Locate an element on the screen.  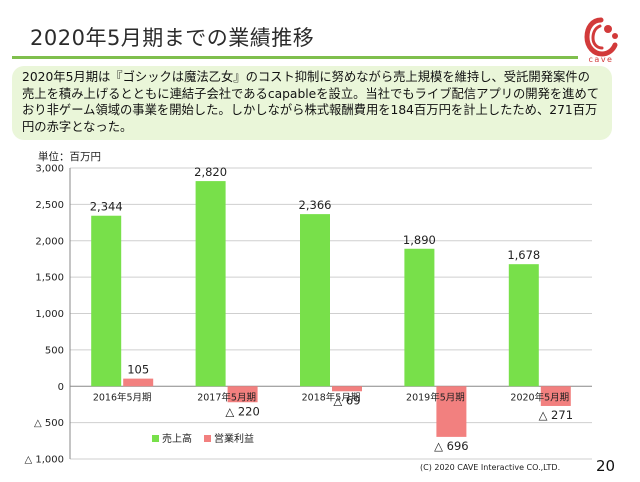
sales-value-label: 2,820 is located at coordinates (210, 172).